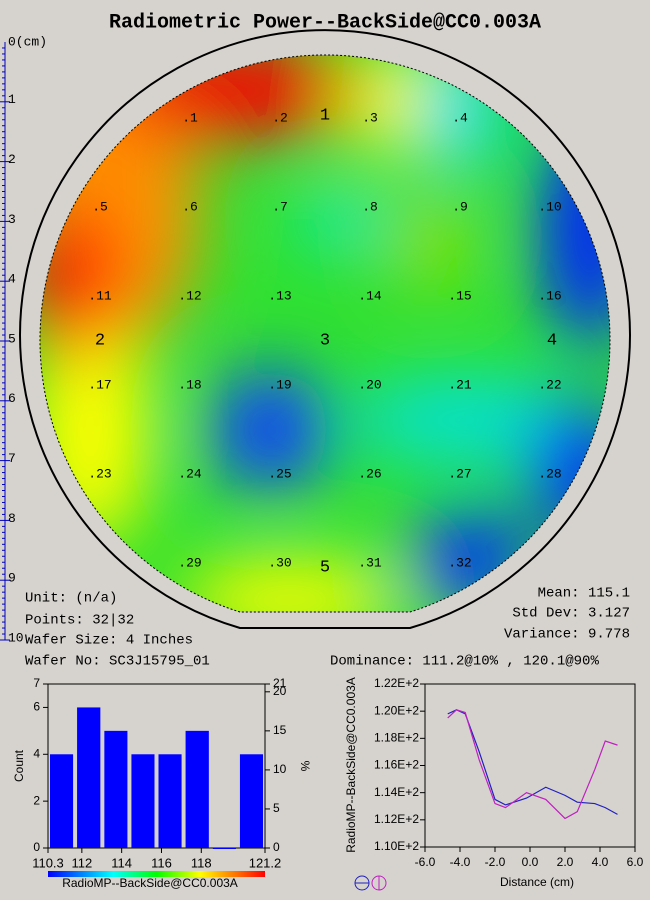 This screenshot has height=900, width=650. Describe the element at coordinates (279, 295) in the screenshot. I see `site-label: .13` at that location.